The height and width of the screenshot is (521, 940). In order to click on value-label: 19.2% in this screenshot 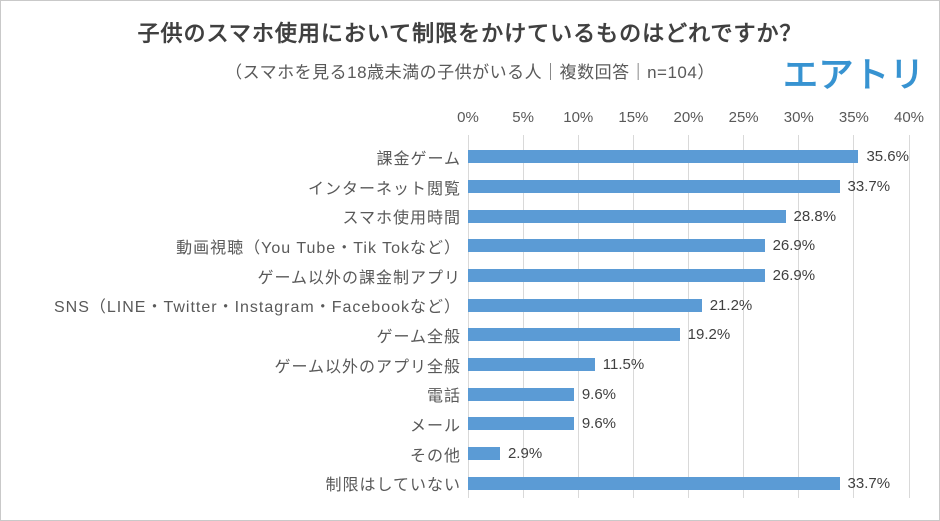, I will do `click(709, 335)`.